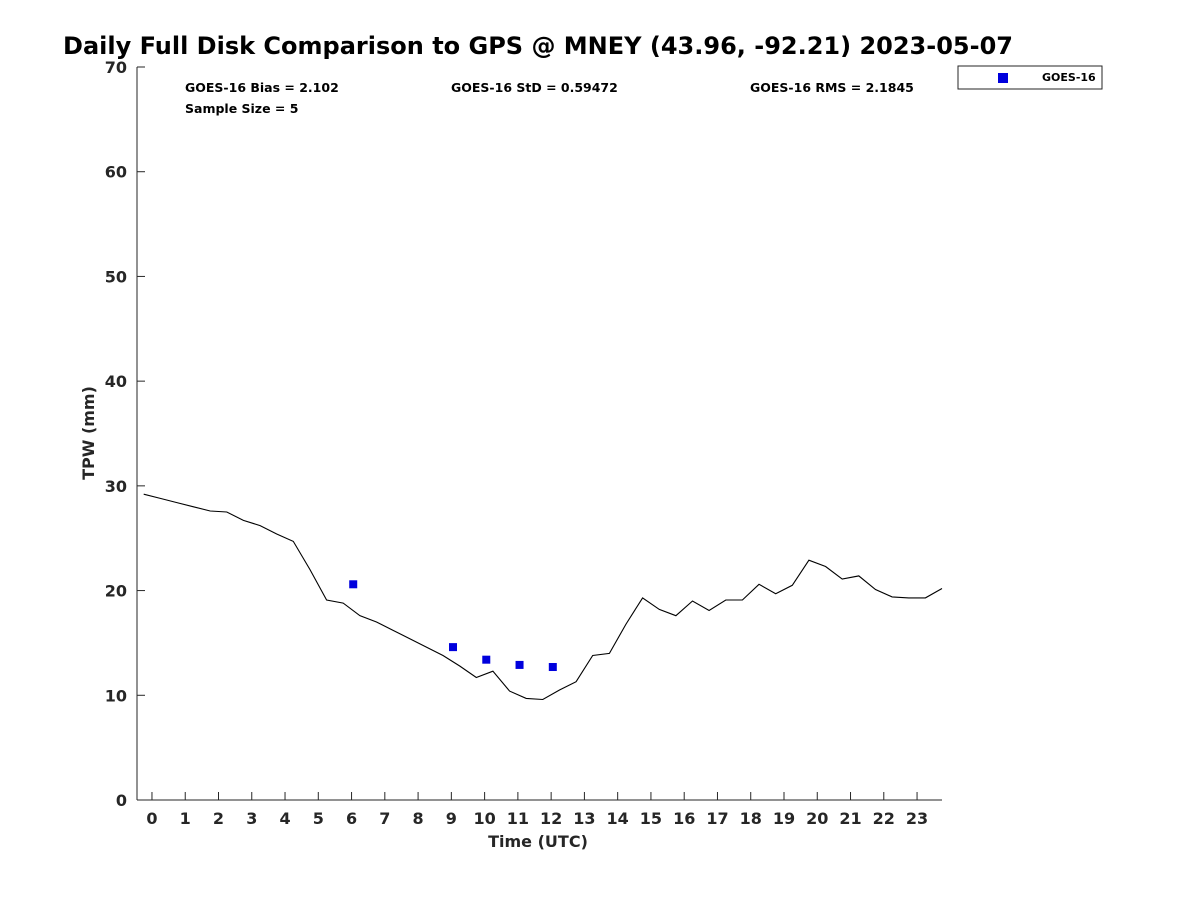 The image size is (1200, 904). Describe the element at coordinates (218, 818) in the screenshot. I see `x-tick-label: 2` at that location.